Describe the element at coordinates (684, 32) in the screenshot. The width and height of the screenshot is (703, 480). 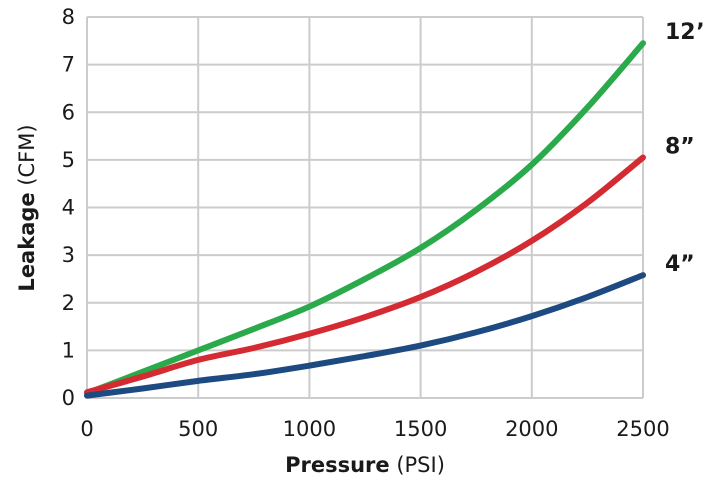
I see `series-label-12in: 12”` at that location.